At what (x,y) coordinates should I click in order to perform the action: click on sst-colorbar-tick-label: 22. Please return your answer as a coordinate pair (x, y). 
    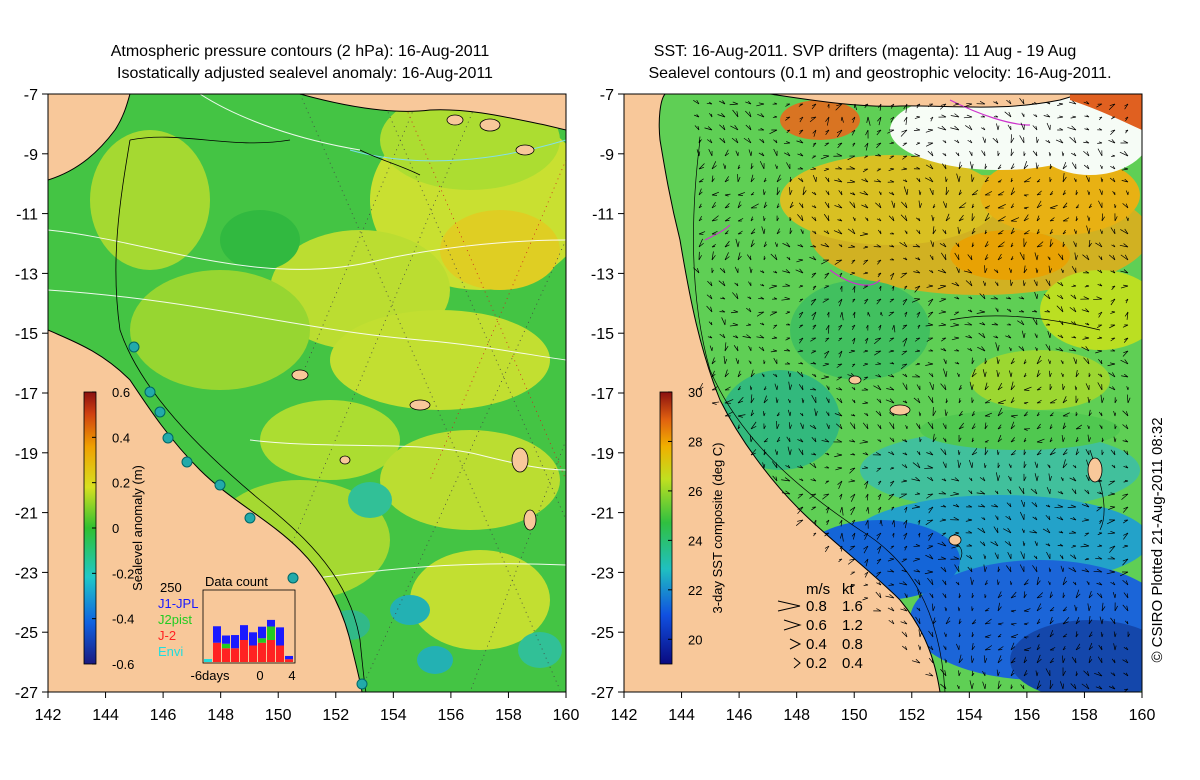
    Looking at the image, I should click on (695, 590).